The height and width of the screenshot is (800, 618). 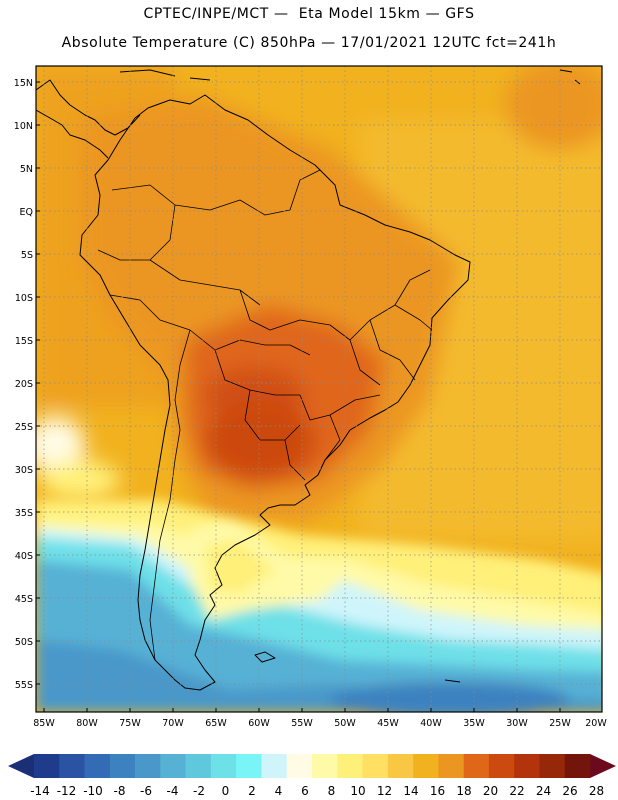 I want to click on colorbar-label: 26, so click(x=569, y=791).